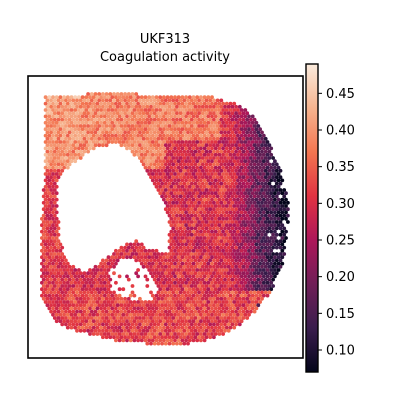 This screenshot has width=400, height=400. Describe the element at coordinates (340, 204) in the screenshot. I see `colorbar-tick-label: 0.30` at that location.